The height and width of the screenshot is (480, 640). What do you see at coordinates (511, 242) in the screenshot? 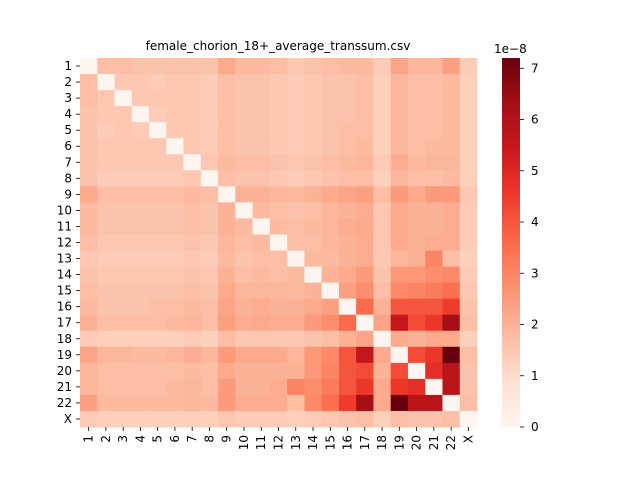
I see `colorbar` at bounding box center [511, 242].